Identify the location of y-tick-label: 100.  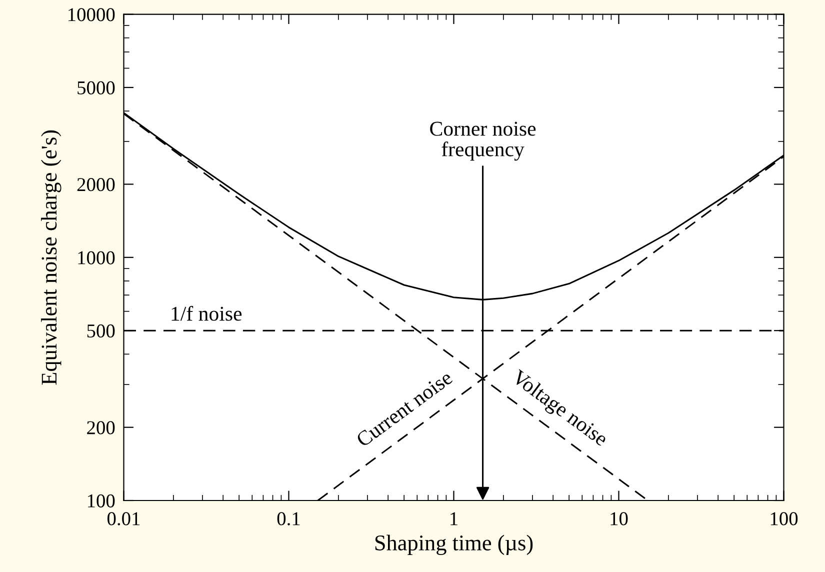
(101, 501).